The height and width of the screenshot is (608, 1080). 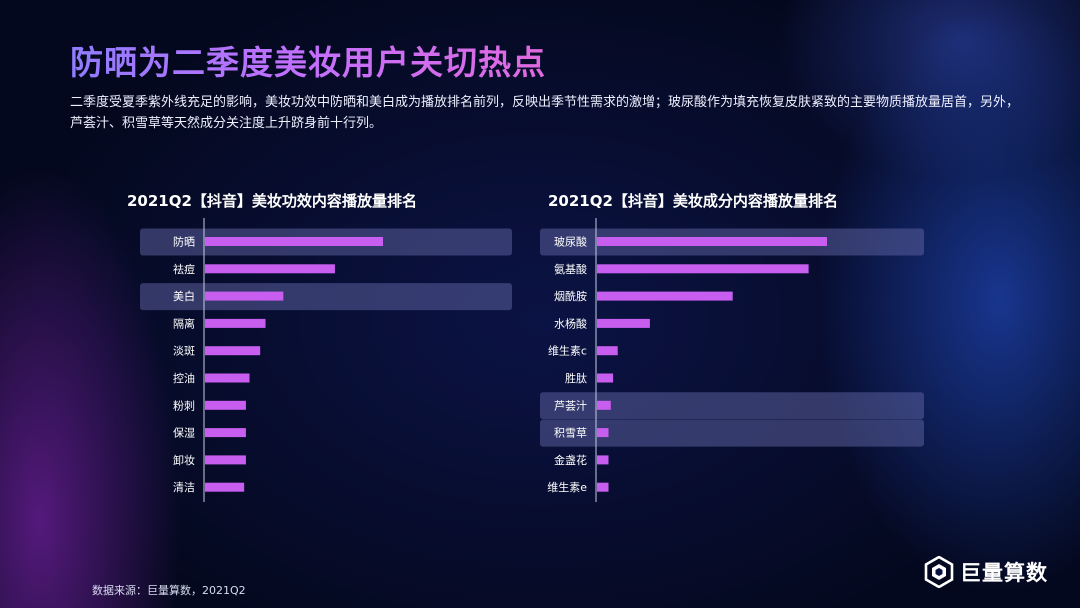 What do you see at coordinates (184, 460) in the screenshot?
I see `category-label: 卸妆` at bounding box center [184, 460].